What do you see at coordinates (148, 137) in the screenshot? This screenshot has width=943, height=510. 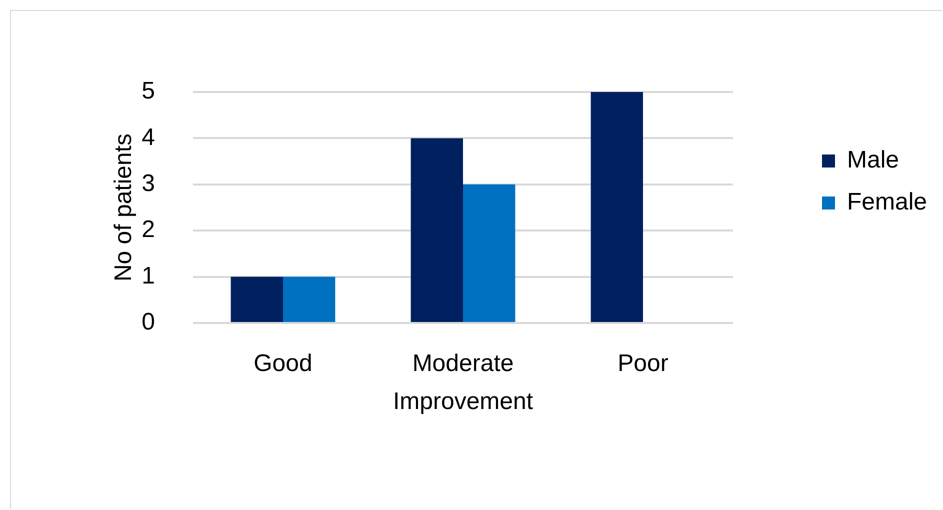 I see `y-tick-label: 4` at bounding box center [148, 137].